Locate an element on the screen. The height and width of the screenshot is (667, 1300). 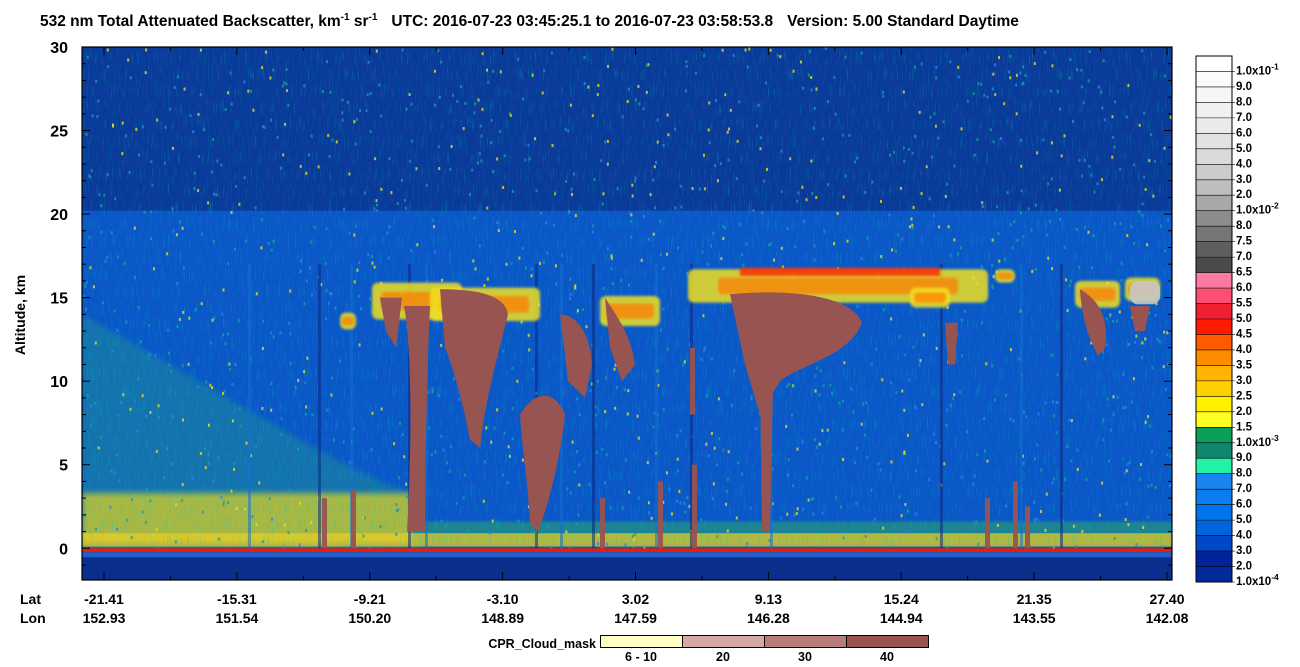
lat-tick-label: -9.21 is located at coordinates (370, 599).